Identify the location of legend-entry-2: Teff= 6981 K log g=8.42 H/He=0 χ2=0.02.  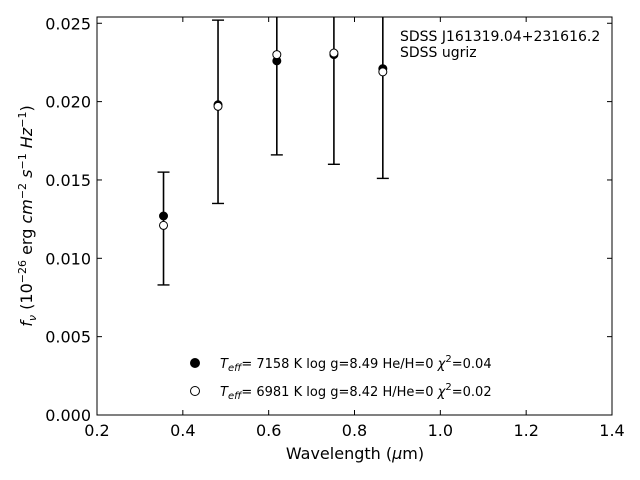
(356, 392).